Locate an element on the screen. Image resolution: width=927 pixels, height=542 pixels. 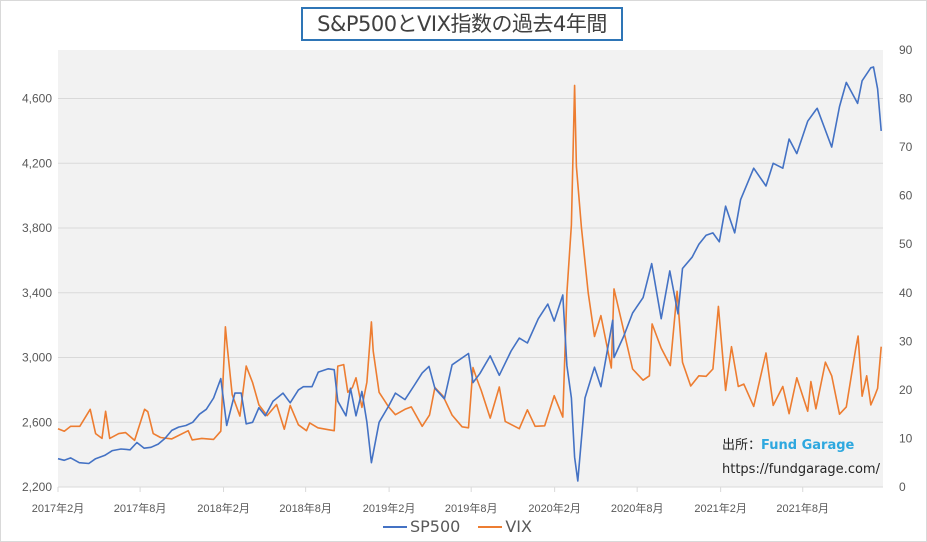
x-tick-label: 2020年2月 is located at coordinates (554, 508).